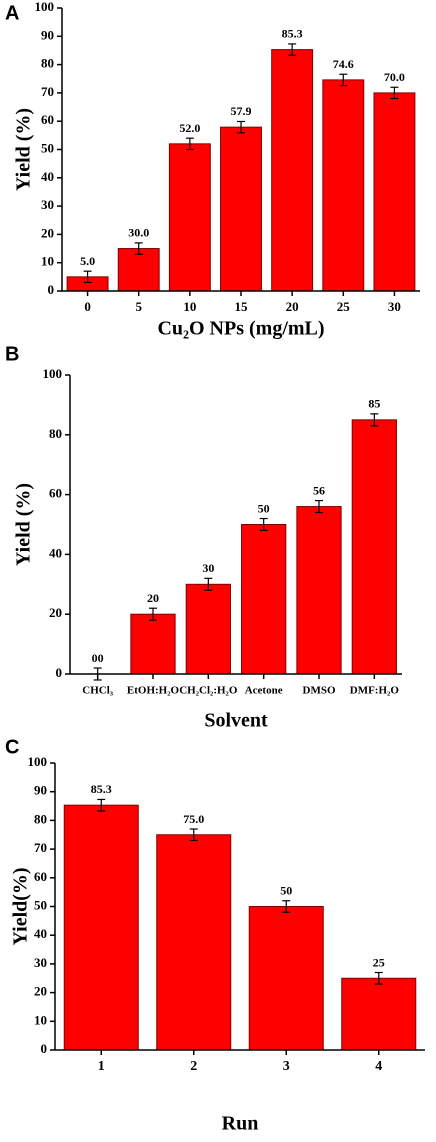 The width and height of the screenshot is (436, 1142). I want to click on x-tick-label: 20, so click(292, 306).